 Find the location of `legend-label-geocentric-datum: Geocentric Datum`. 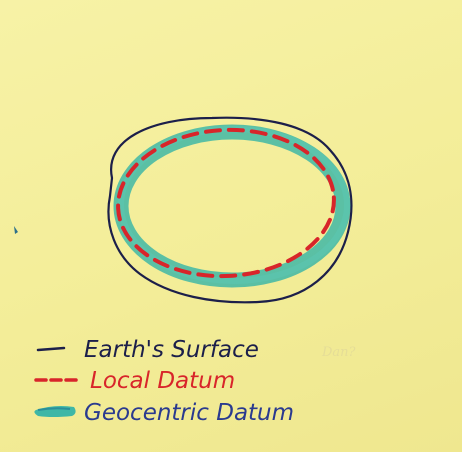

legend-label-geocentric-datum: Geocentric Datum is located at coordinates (189, 413).